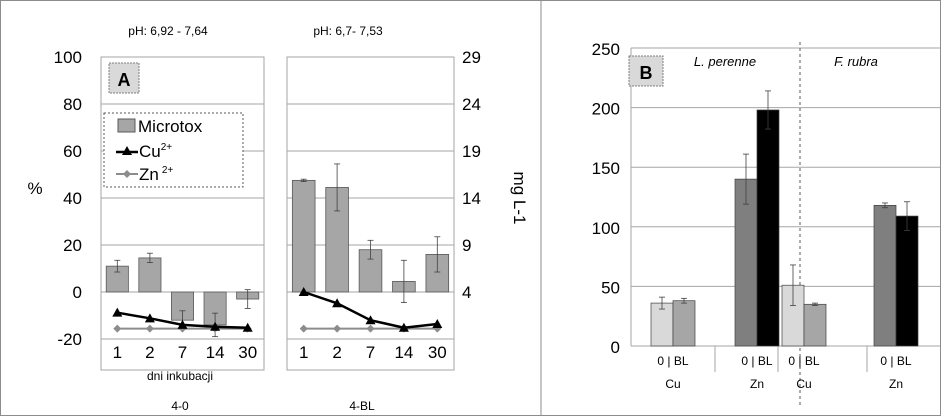  Describe the element at coordinates (156, 174) in the screenshot. I see `legend-zn-label: Zn 2+` at that location.